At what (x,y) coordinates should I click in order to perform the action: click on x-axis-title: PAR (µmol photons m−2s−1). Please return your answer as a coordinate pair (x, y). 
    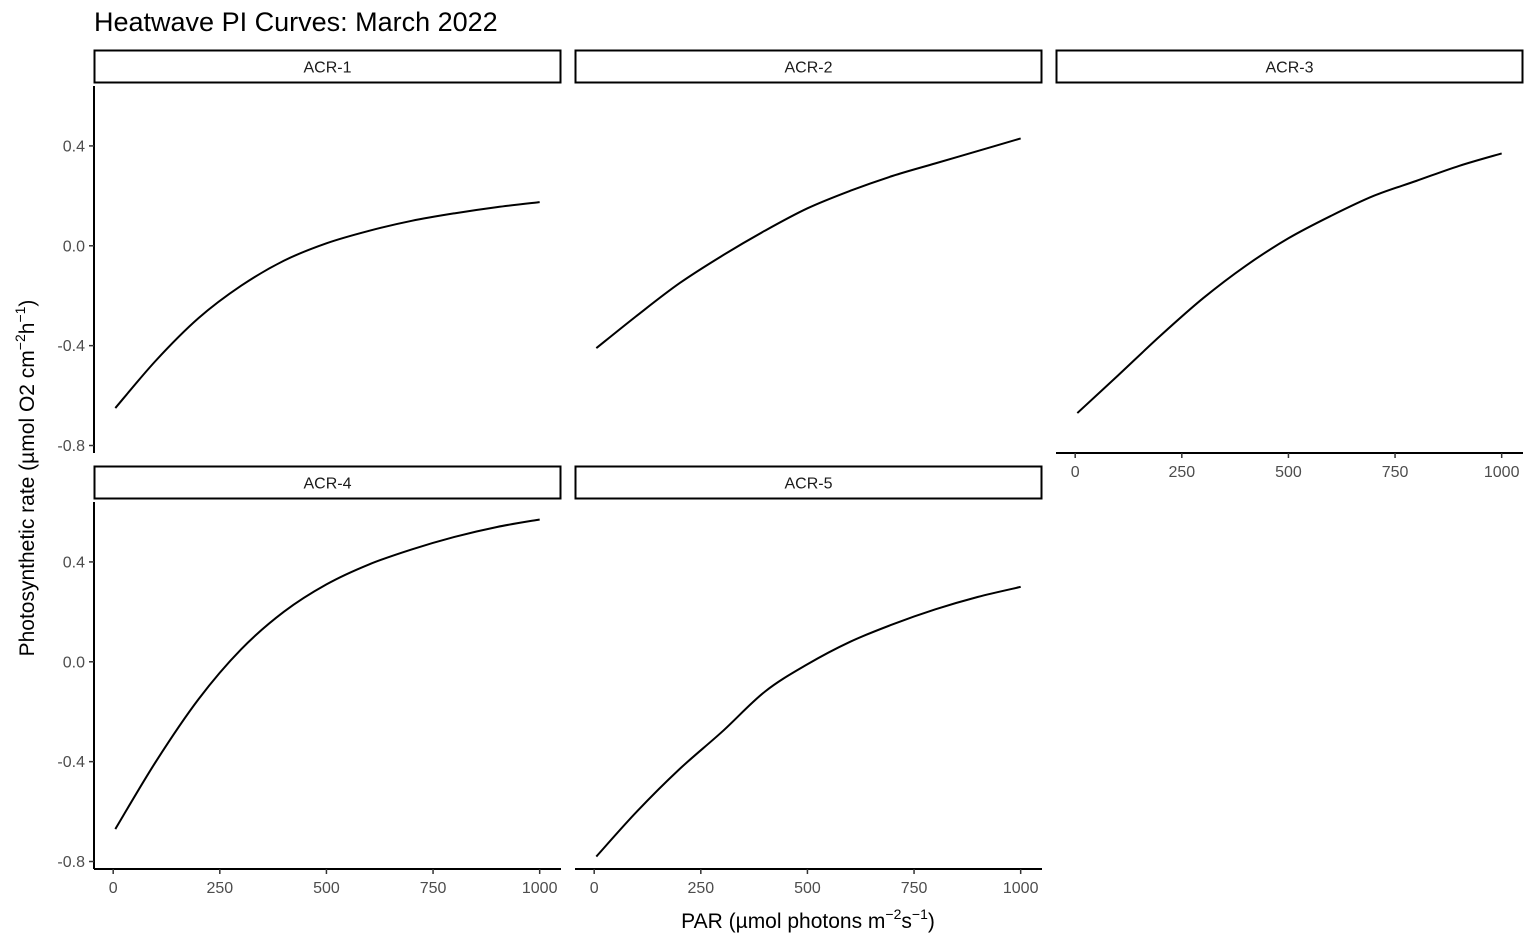
    Looking at the image, I should click on (808, 919).